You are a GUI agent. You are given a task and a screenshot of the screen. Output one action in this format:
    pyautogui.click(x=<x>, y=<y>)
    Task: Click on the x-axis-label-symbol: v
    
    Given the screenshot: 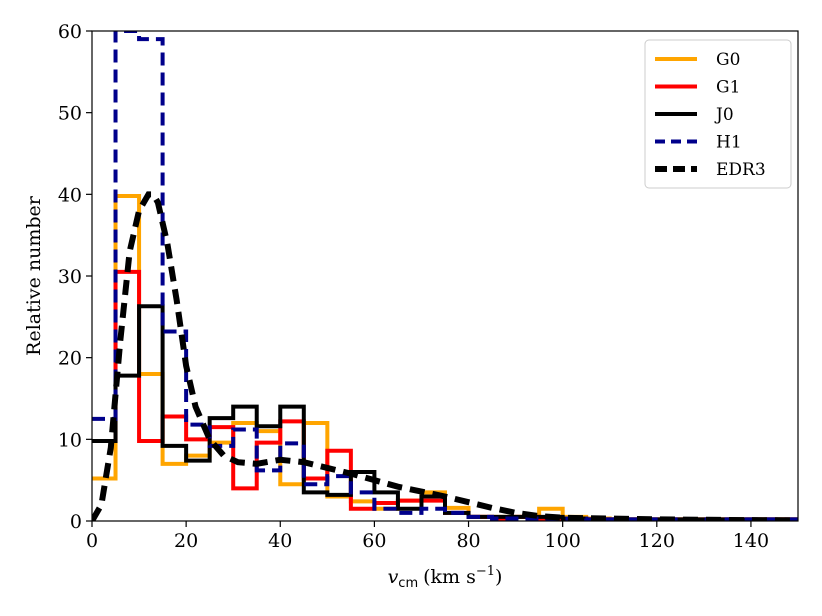 What is the action you would take?
    pyautogui.click(x=393, y=577)
    